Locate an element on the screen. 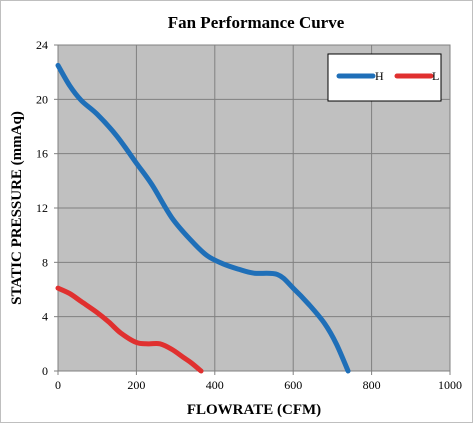  legend-label-l: L is located at coordinates (435, 76).